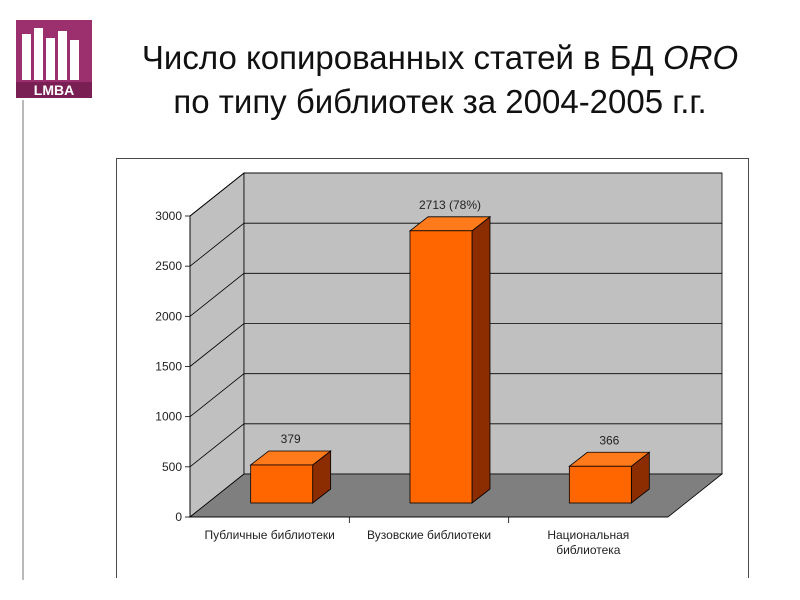 This screenshot has width=800, height=600. I want to click on bar-side, so click(481, 359).